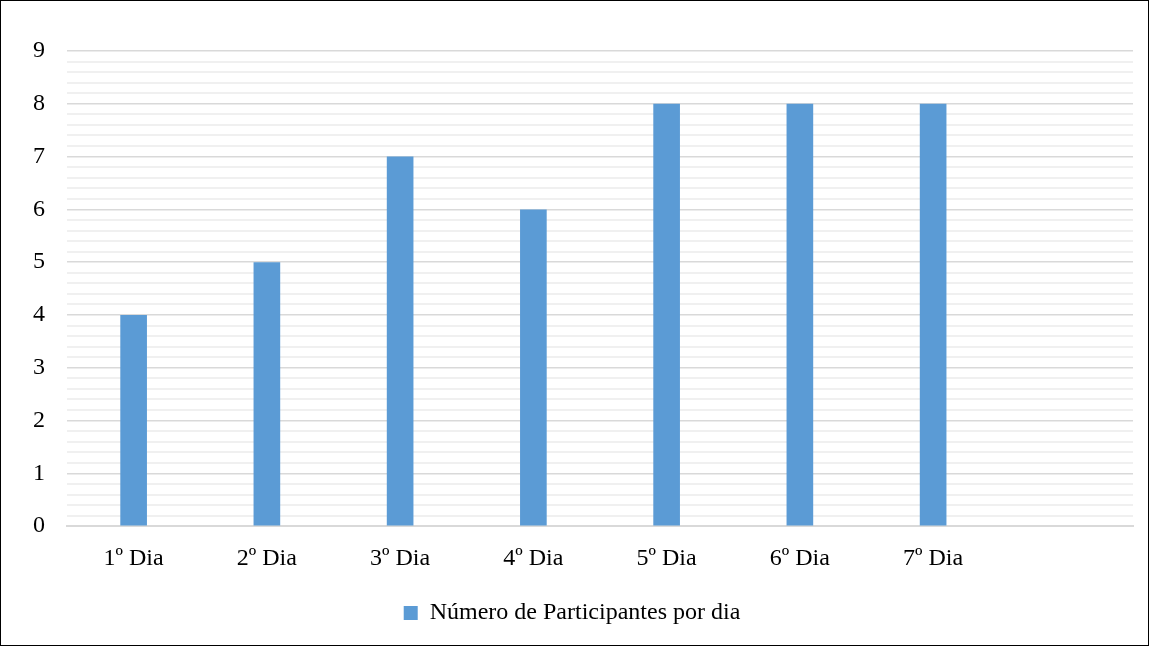 This screenshot has width=1149, height=646. I want to click on y-tick-label: 3, so click(39, 366).